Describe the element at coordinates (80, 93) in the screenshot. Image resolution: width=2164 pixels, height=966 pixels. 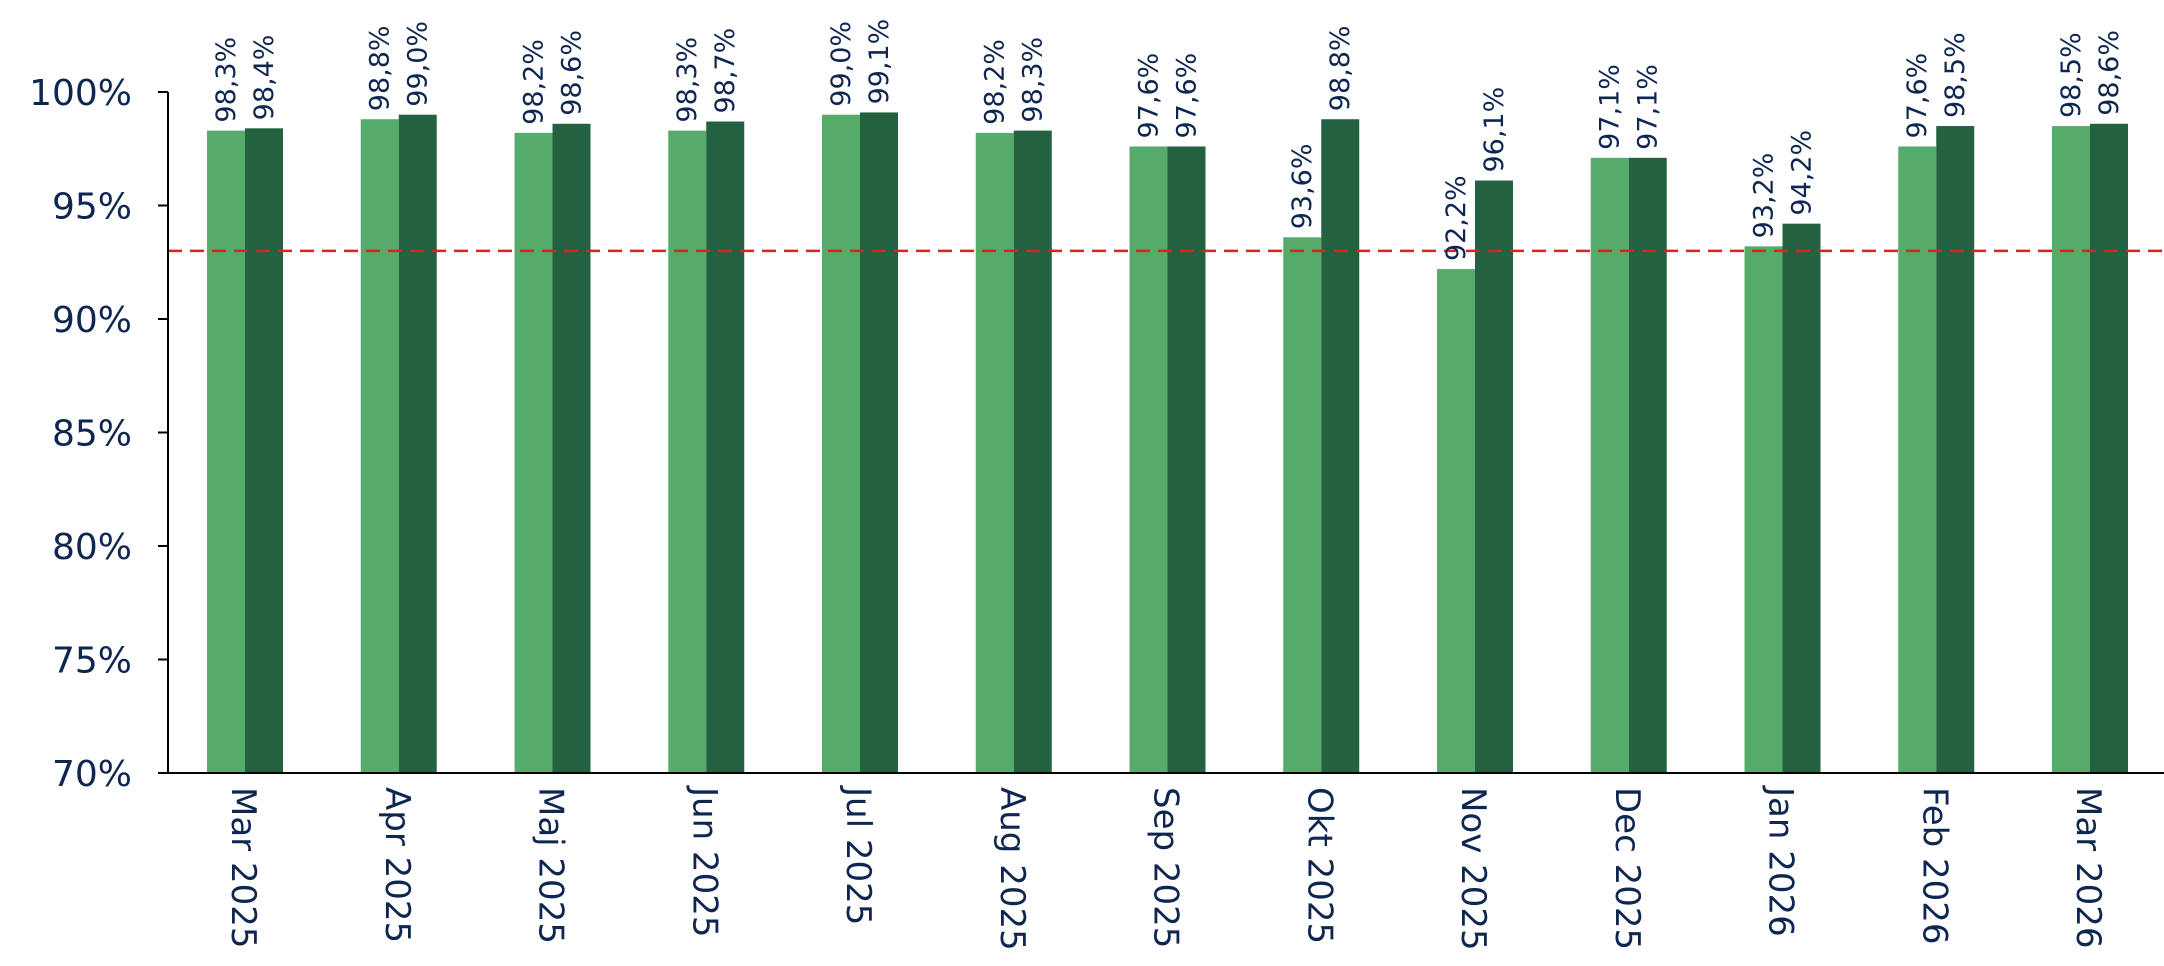
I see `y-tick-label: 100%` at that location.